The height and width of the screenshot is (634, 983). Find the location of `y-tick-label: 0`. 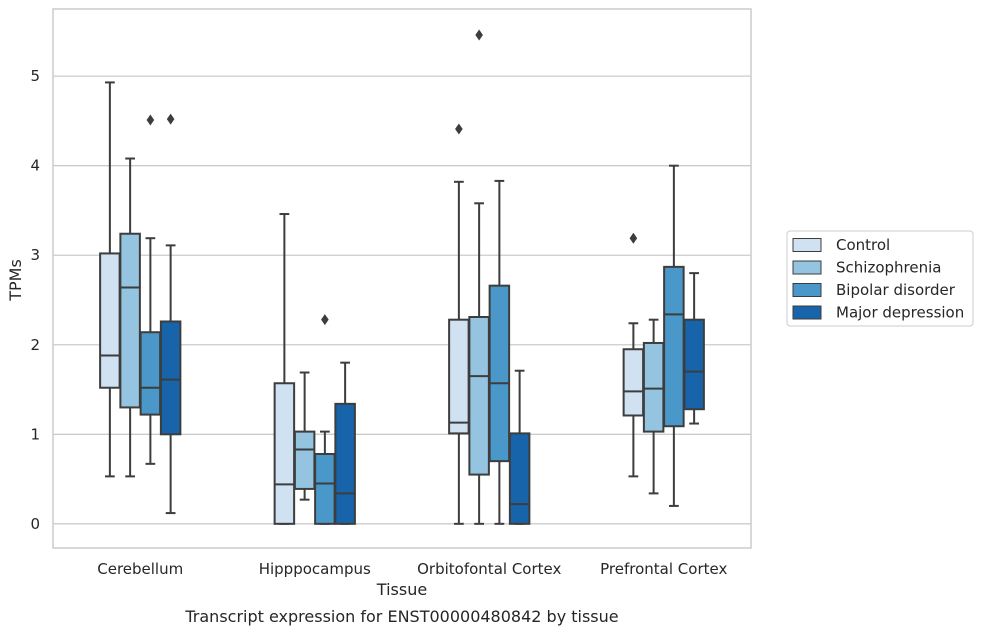

y-tick-label: 0 is located at coordinates (35, 524).